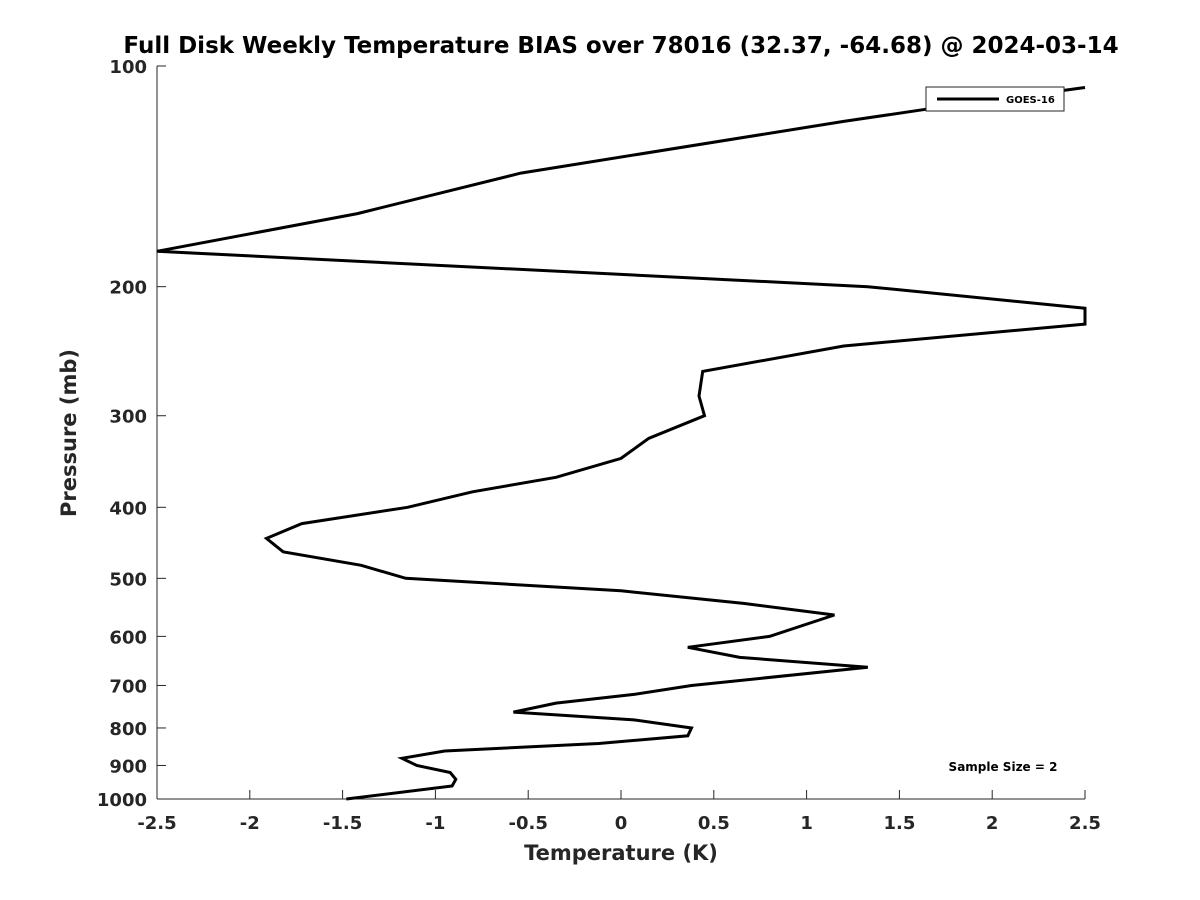  What do you see at coordinates (621, 823) in the screenshot?
I see `x-tick-label: 0` at bounding box center [621, 823].